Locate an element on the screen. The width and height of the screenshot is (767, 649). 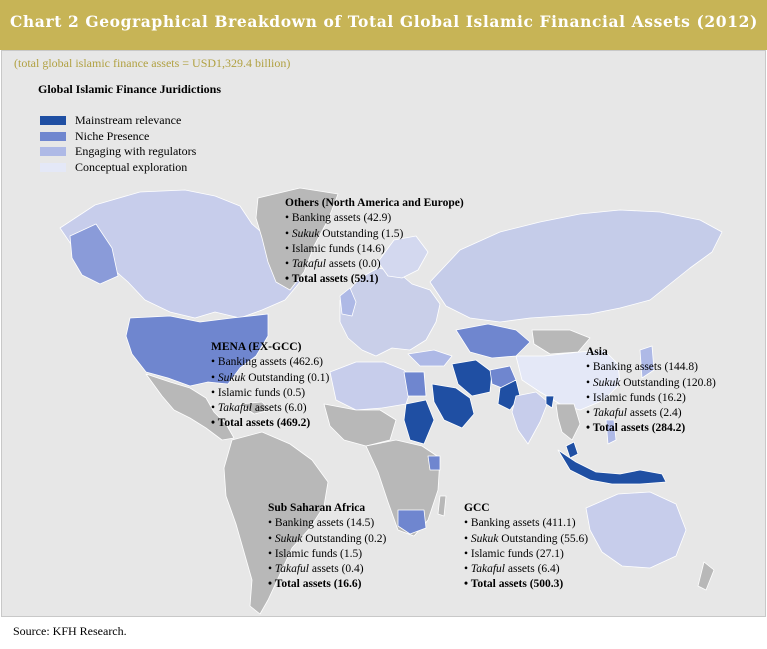
total-line: • Total assets (16.6) is located at coordinates (327, 584).